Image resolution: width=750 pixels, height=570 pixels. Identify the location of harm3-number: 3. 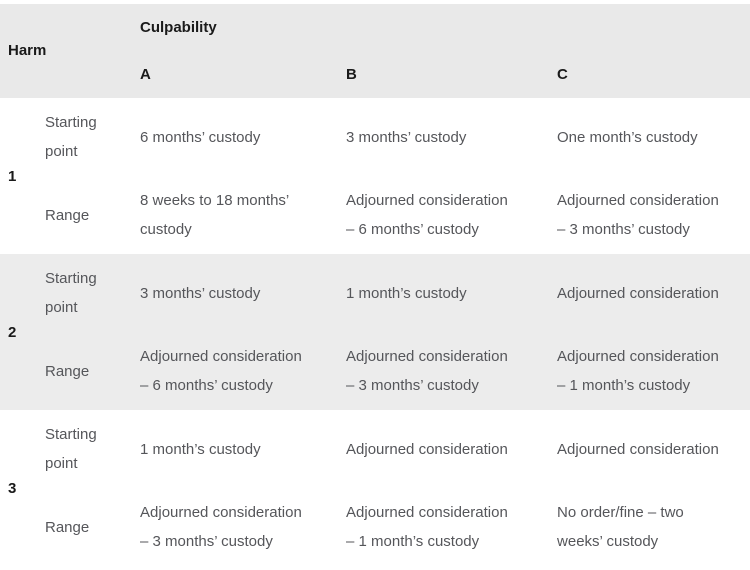
(12, 488).